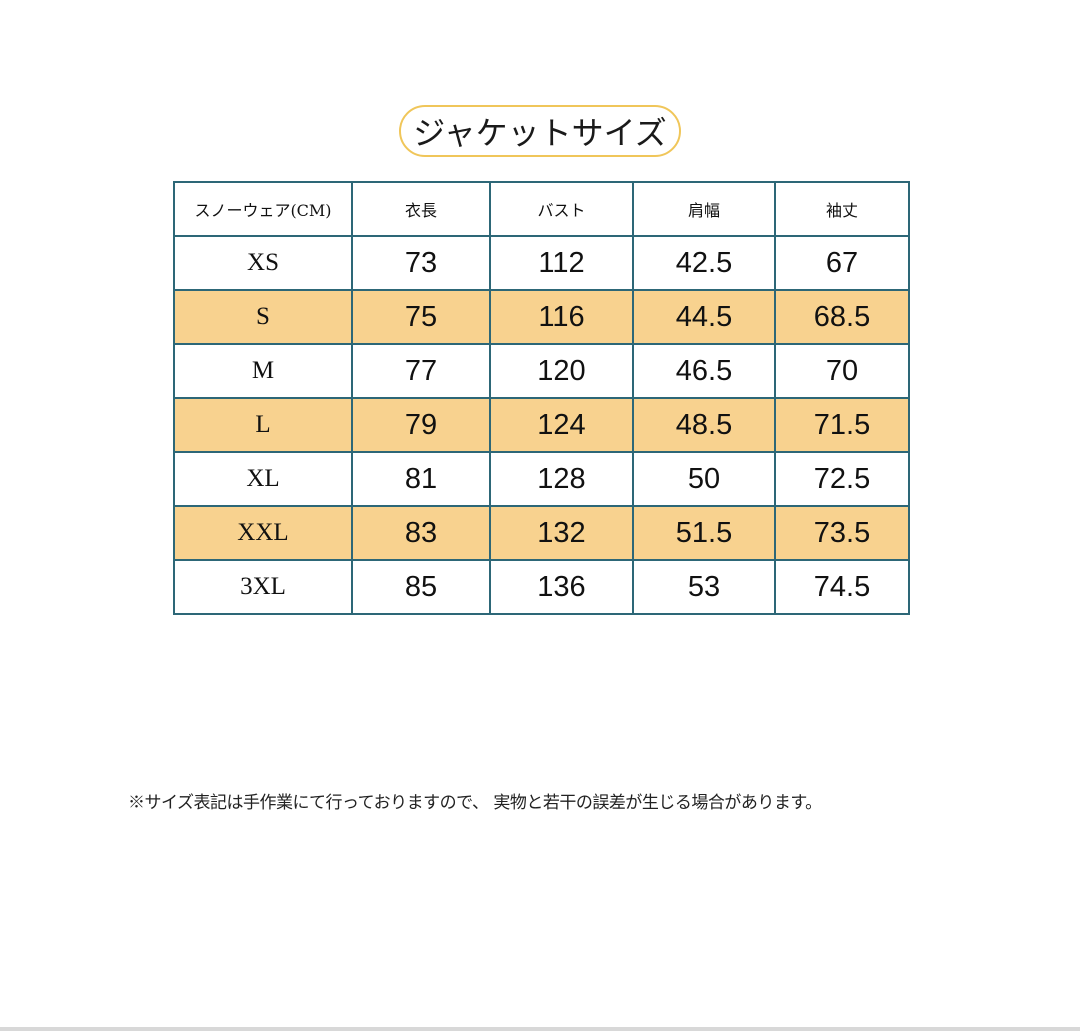 This screenshot has height=1031, width=1080. What do you see at coordinates (540, 1029) in the screenshot?
I see `divider` at bounding box center [540, 1029].